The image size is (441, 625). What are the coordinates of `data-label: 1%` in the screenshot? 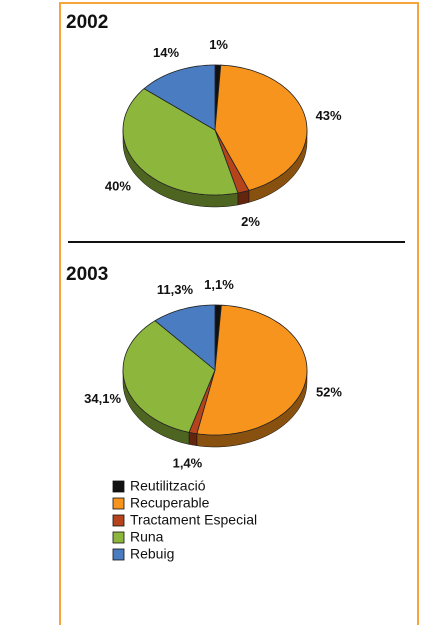 It's located at (218, 44).